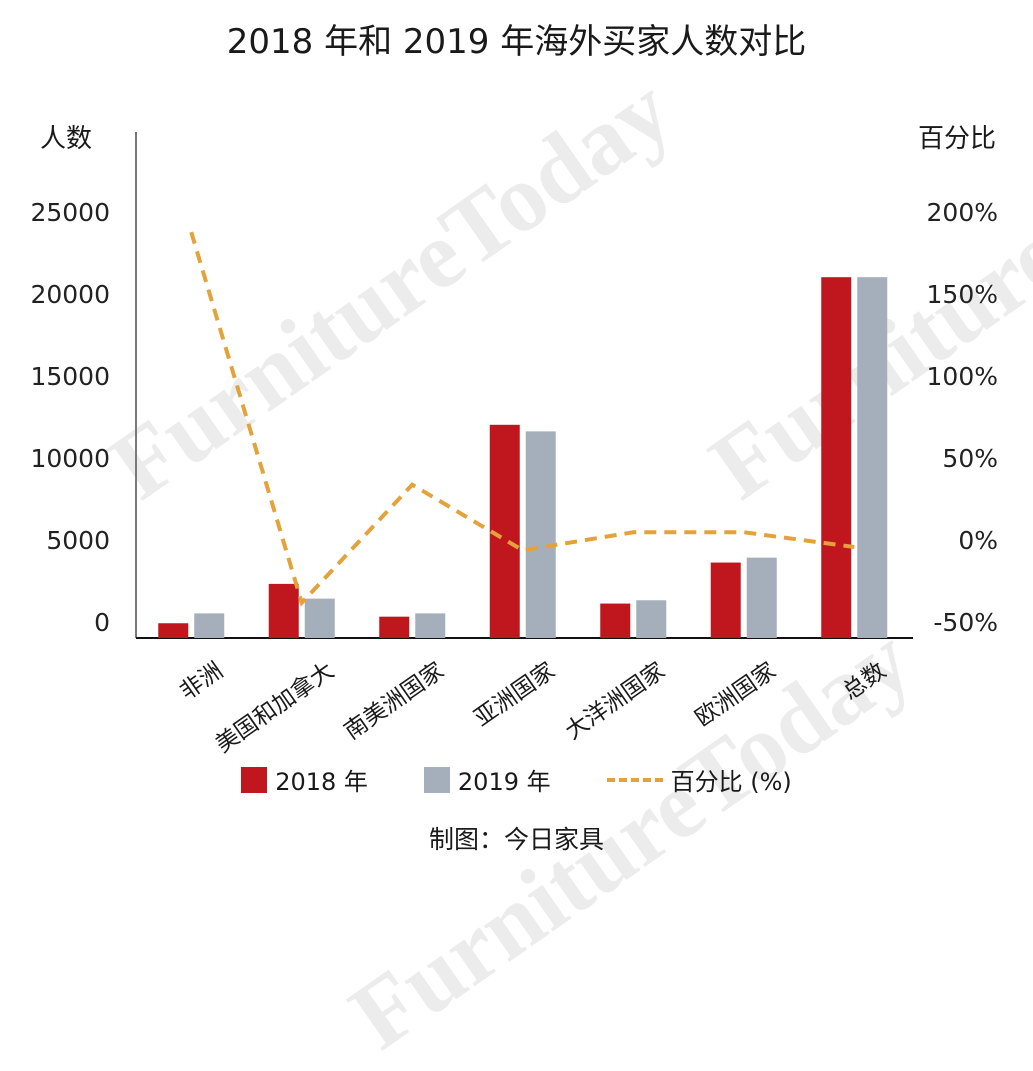  I want to click on left-axis-tick: 10000, so click(70, 458).